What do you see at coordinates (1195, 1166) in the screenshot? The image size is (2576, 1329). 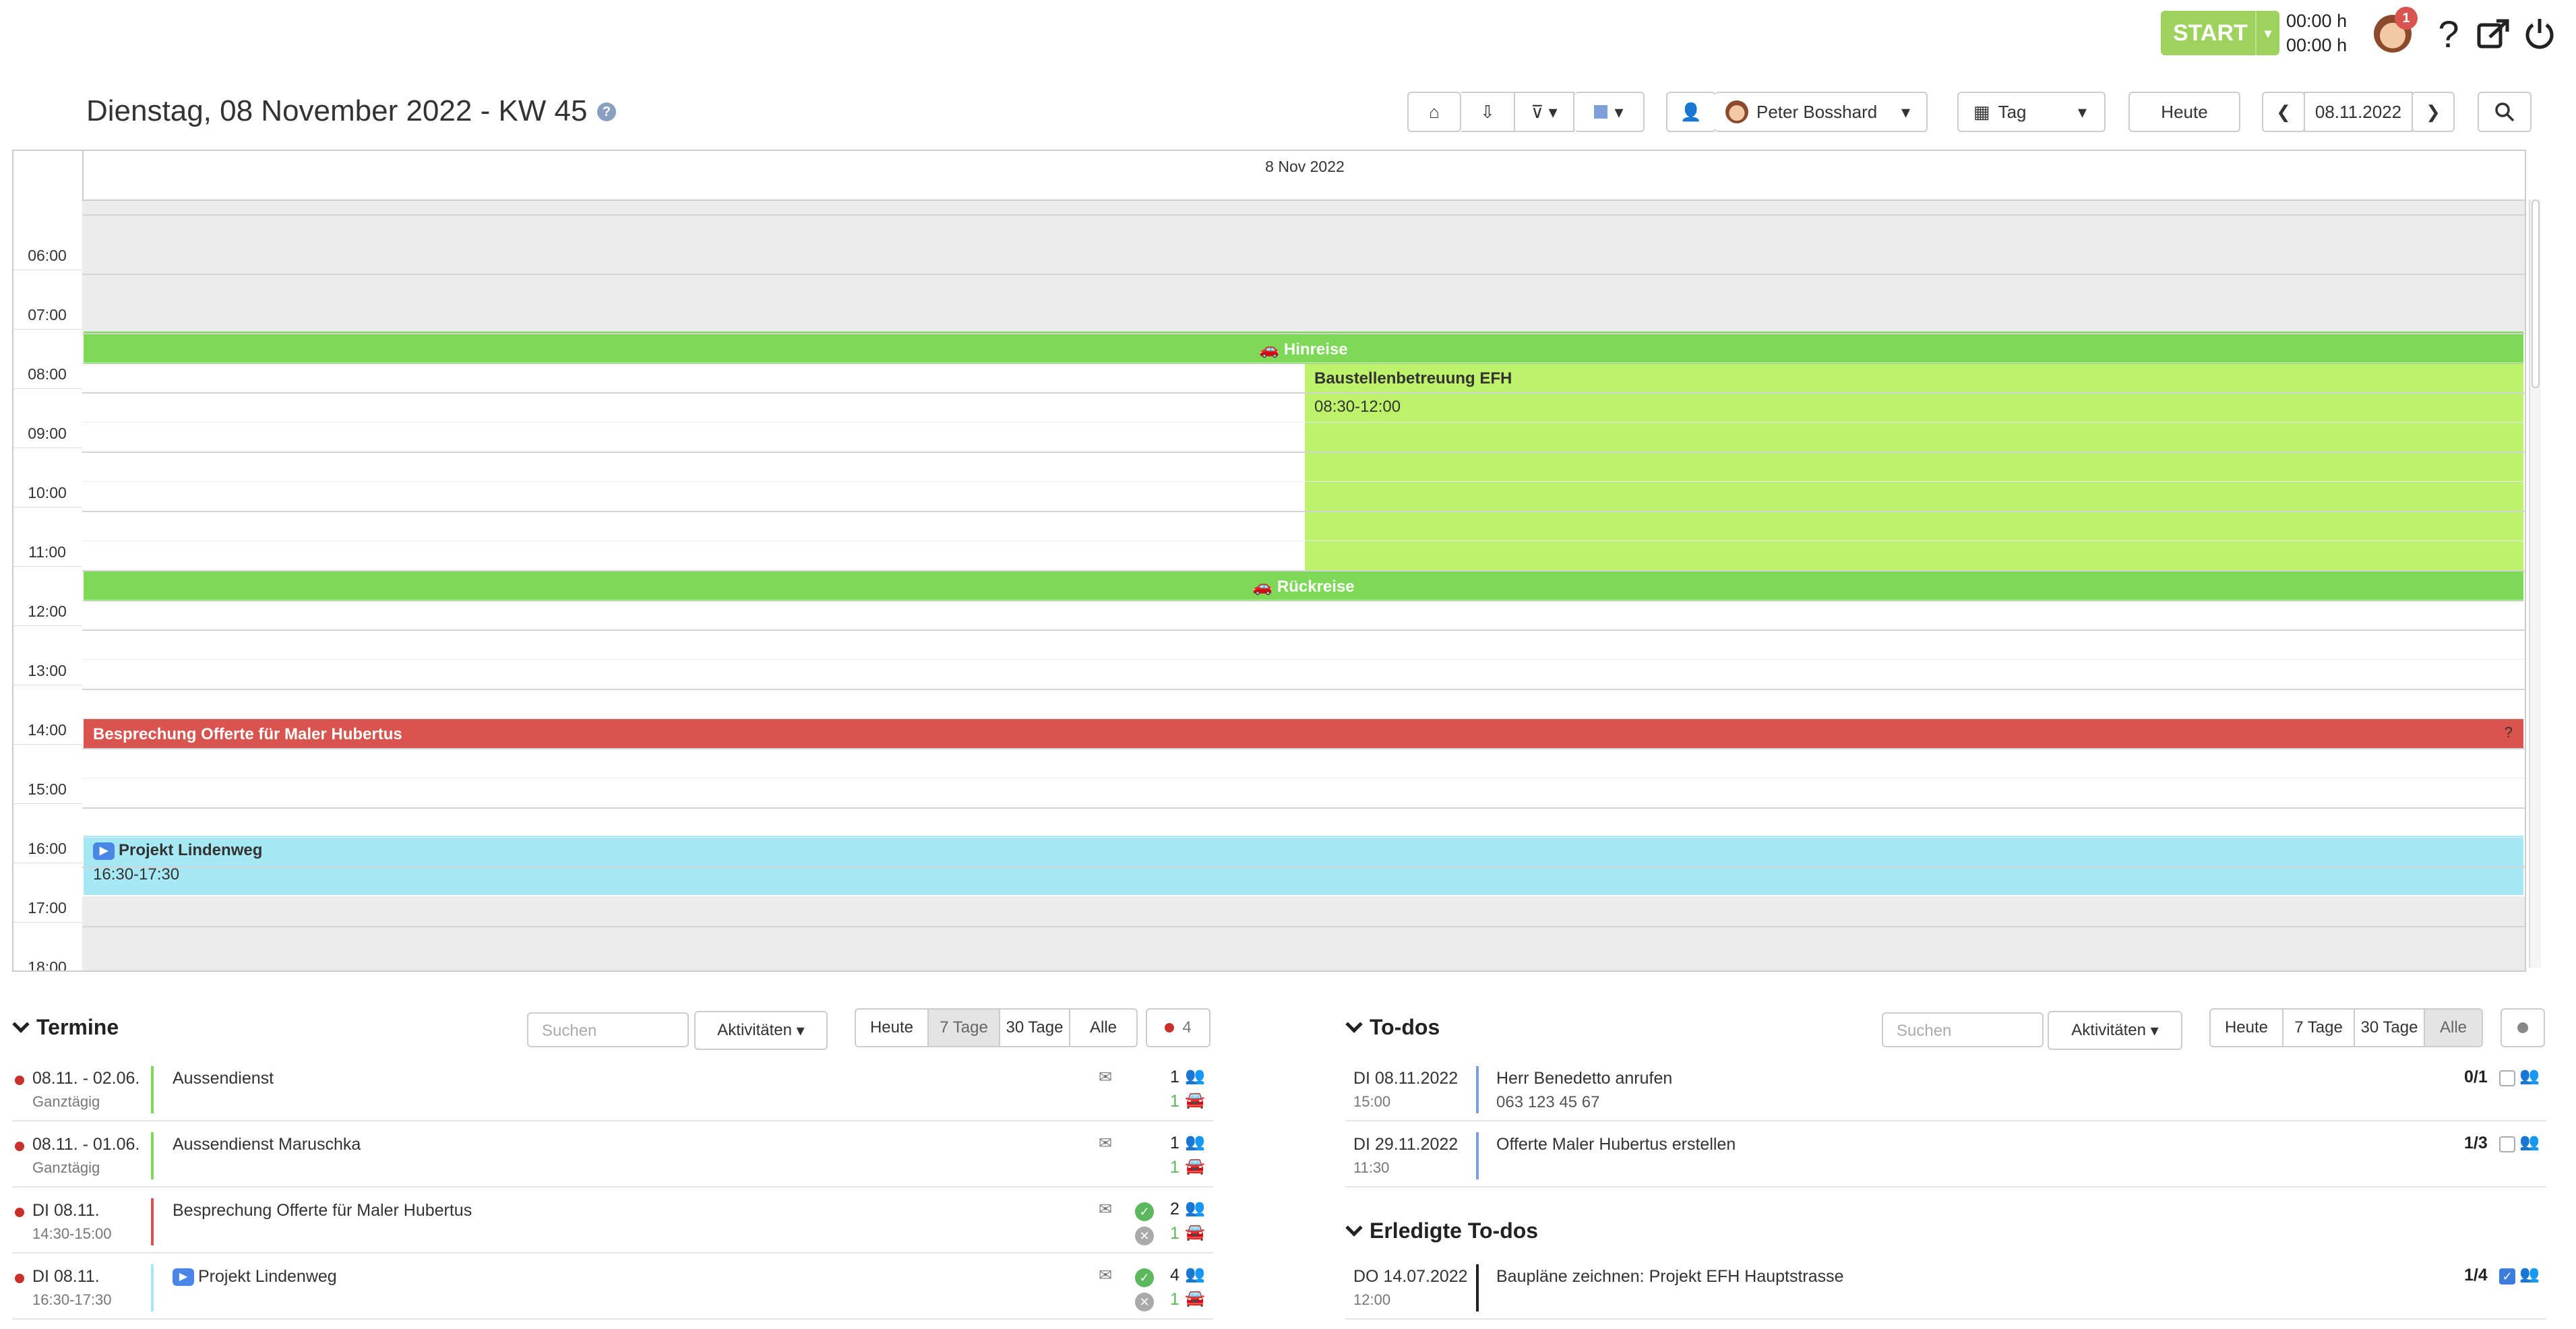 I see `car-icon: 🚘` at bounding box center [1195, 1166].